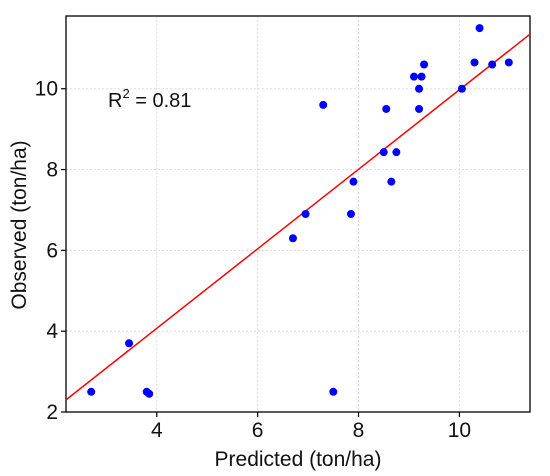 The image size is (550, 476). I want to click on x-tick-label: 8, so click(359, 430).